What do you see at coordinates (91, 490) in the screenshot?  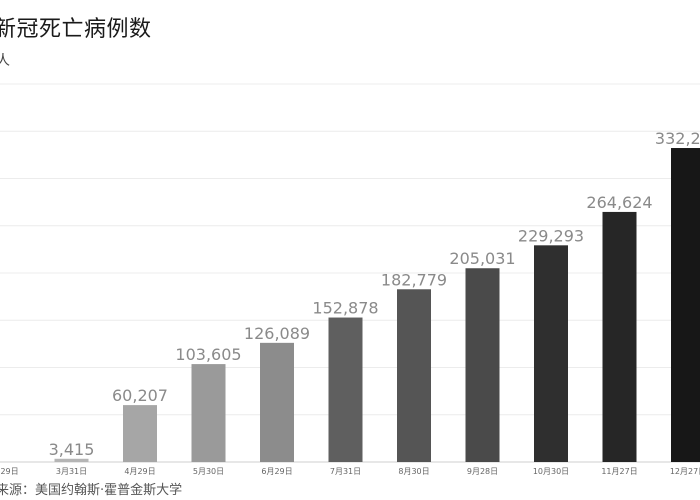 I see `chart-source: 来源：美国约翰斯·霍普金斯大学` at bounding box center [91, 490].